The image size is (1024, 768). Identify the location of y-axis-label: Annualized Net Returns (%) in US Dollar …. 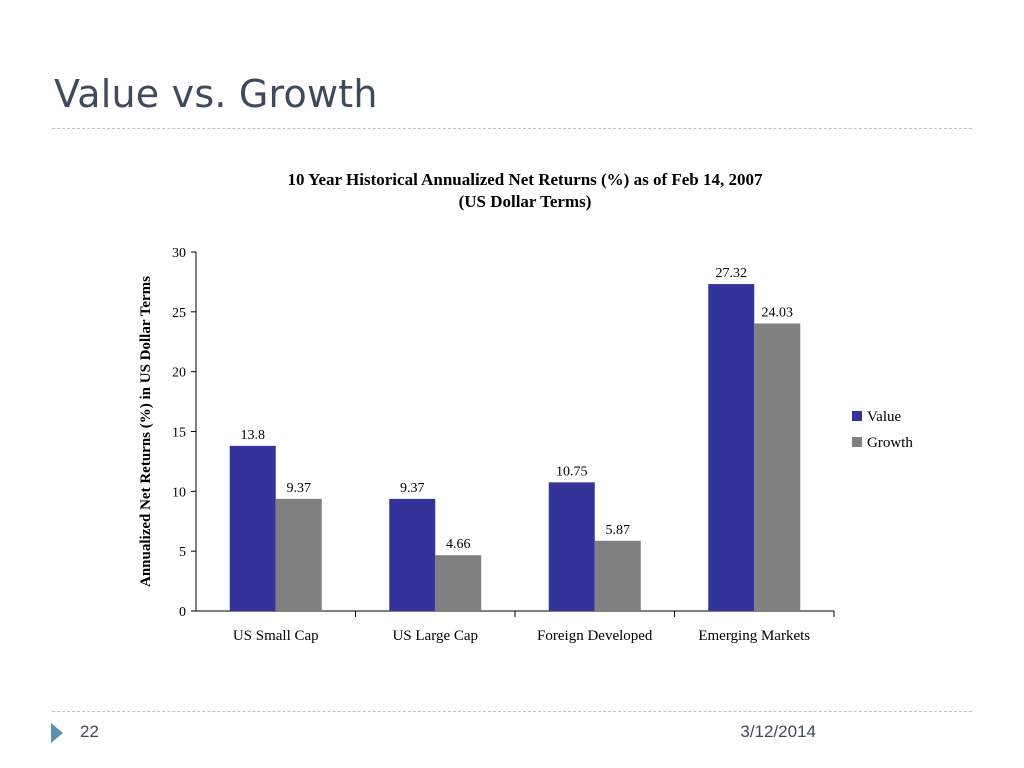
(146, 431).